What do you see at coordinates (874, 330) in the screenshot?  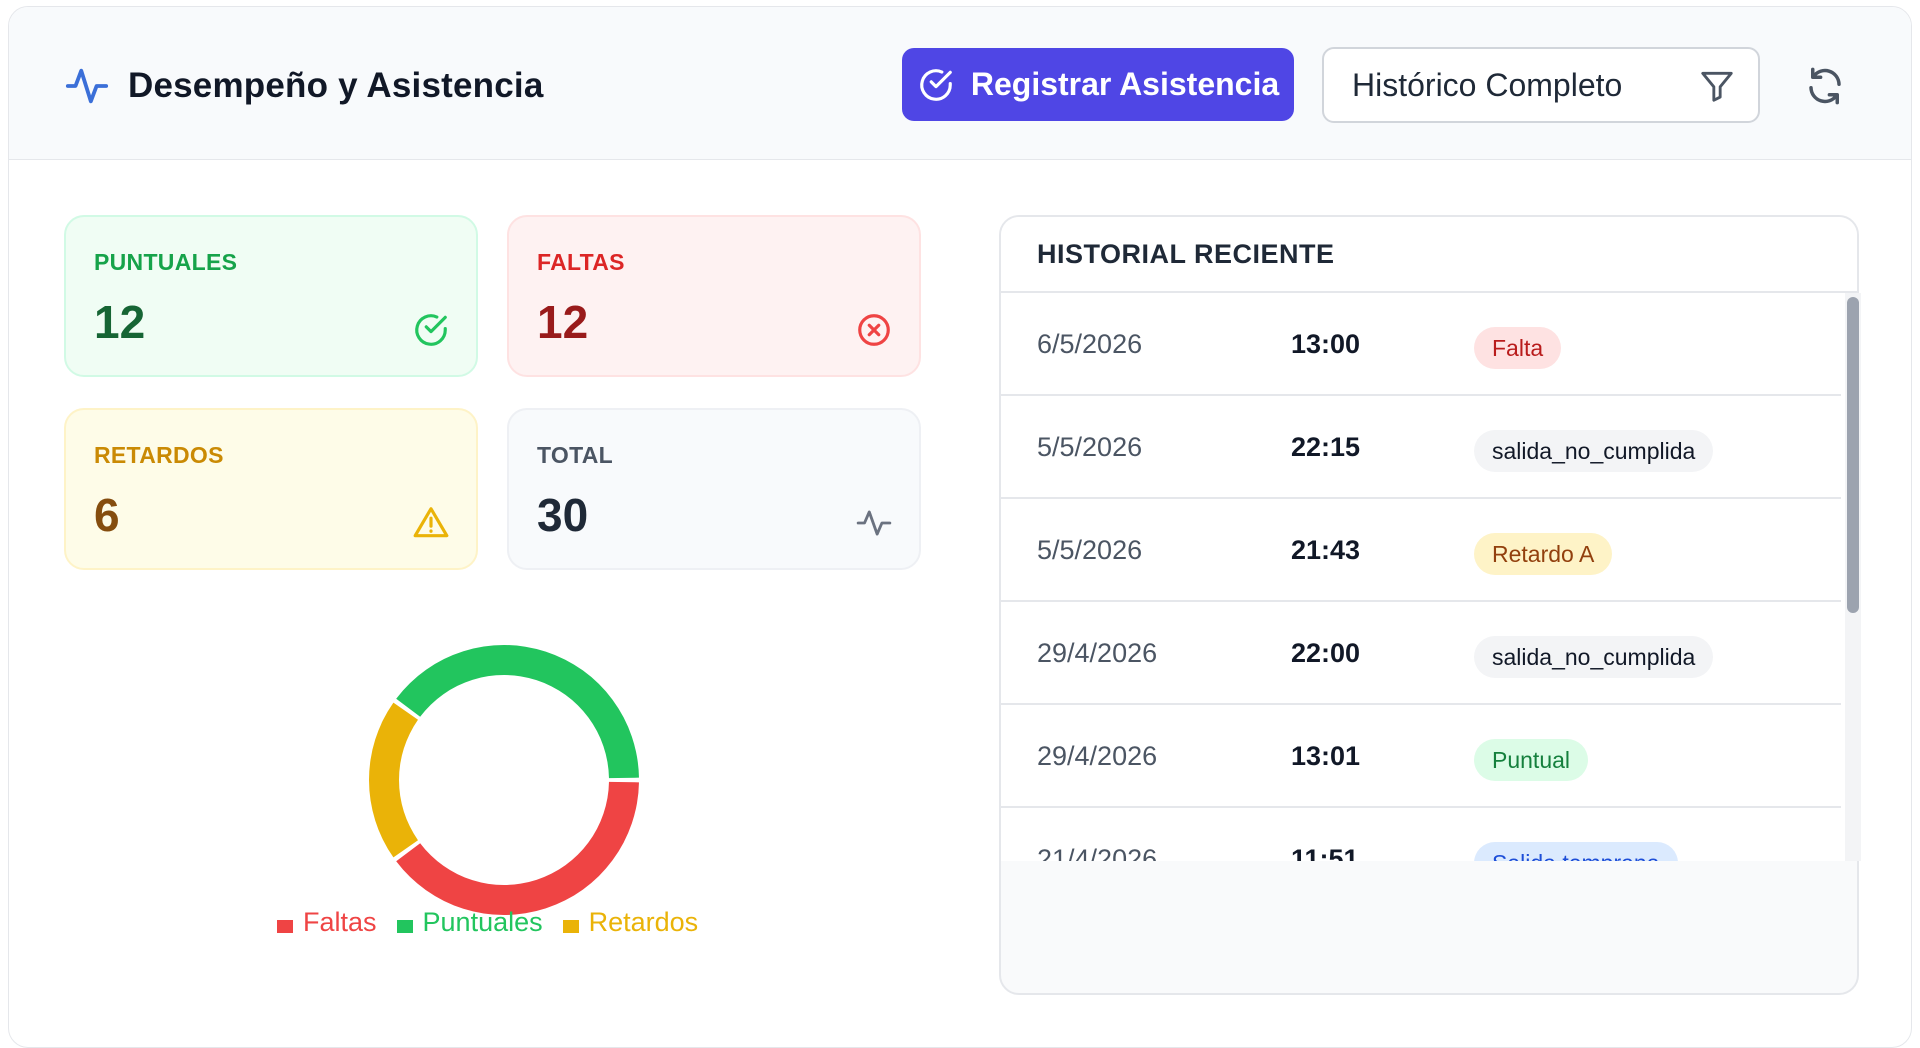 I see `x-circle-icon` at bounding box center [874, 330].